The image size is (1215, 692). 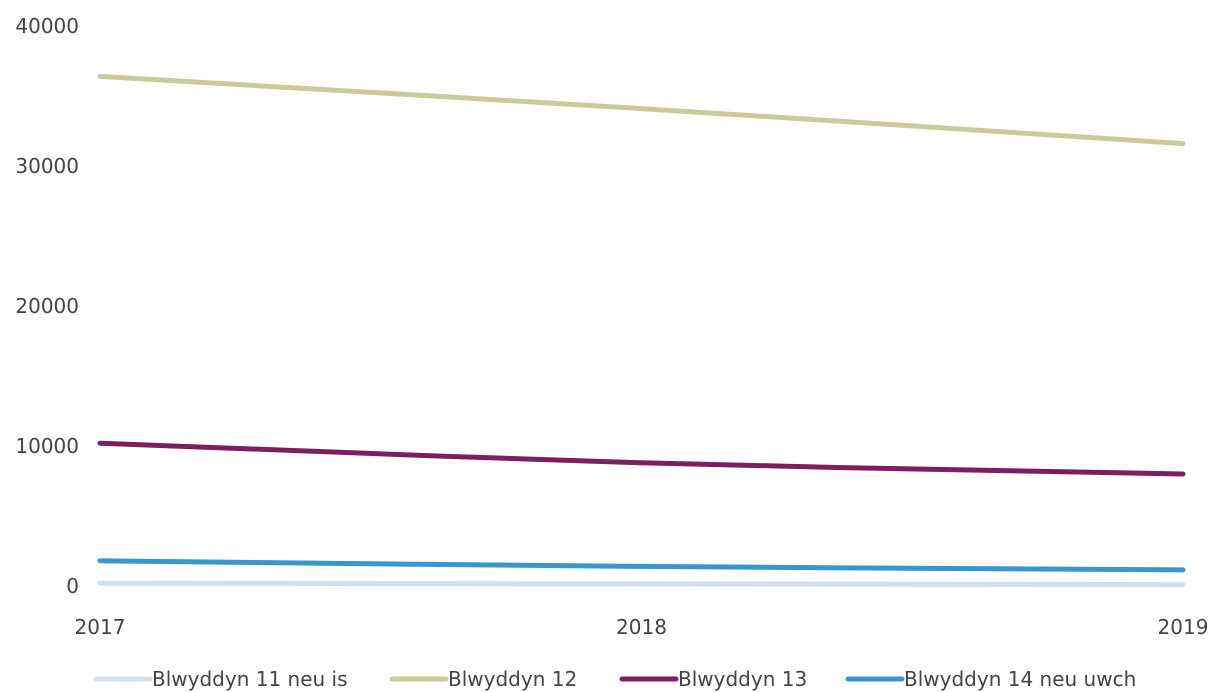 What do you see at coordinates (72, 586) in the screenshot?
I see `y-tick-label: 0` at bounding box center [72, 586].